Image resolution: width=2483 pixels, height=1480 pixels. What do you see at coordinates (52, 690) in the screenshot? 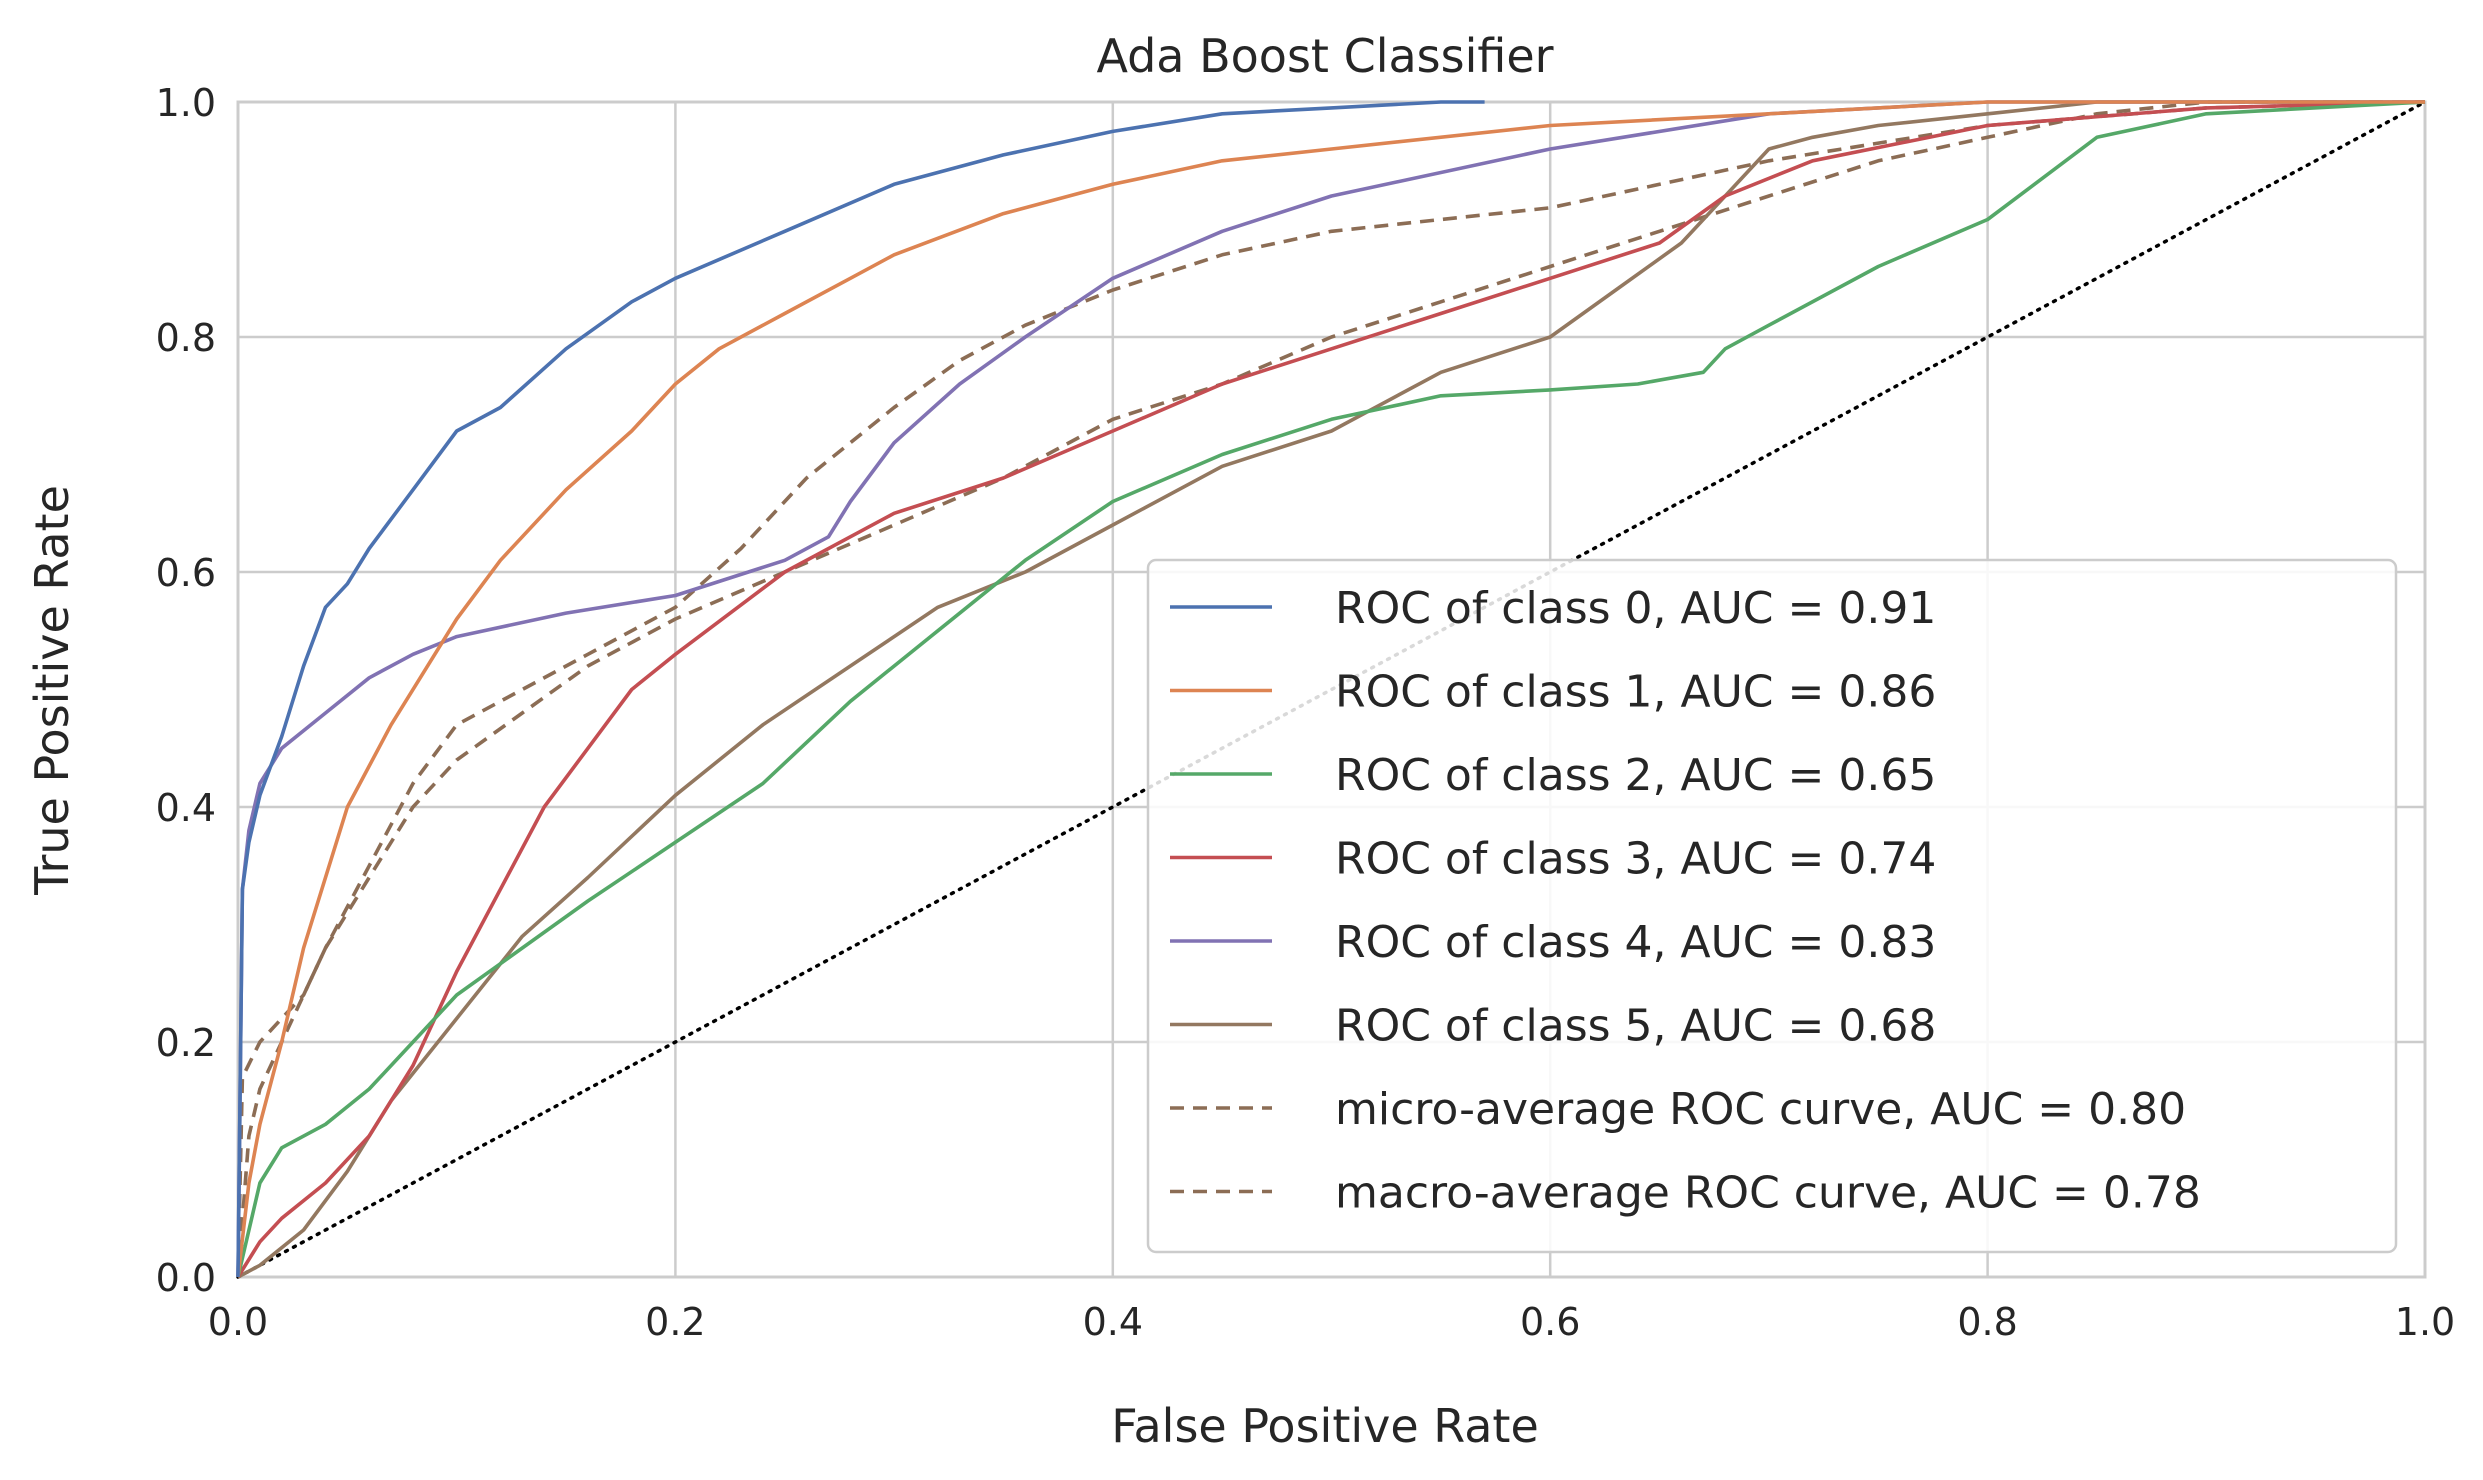
I see `y-axis-title: True Positive Rate` at bounding box center [52, 690].